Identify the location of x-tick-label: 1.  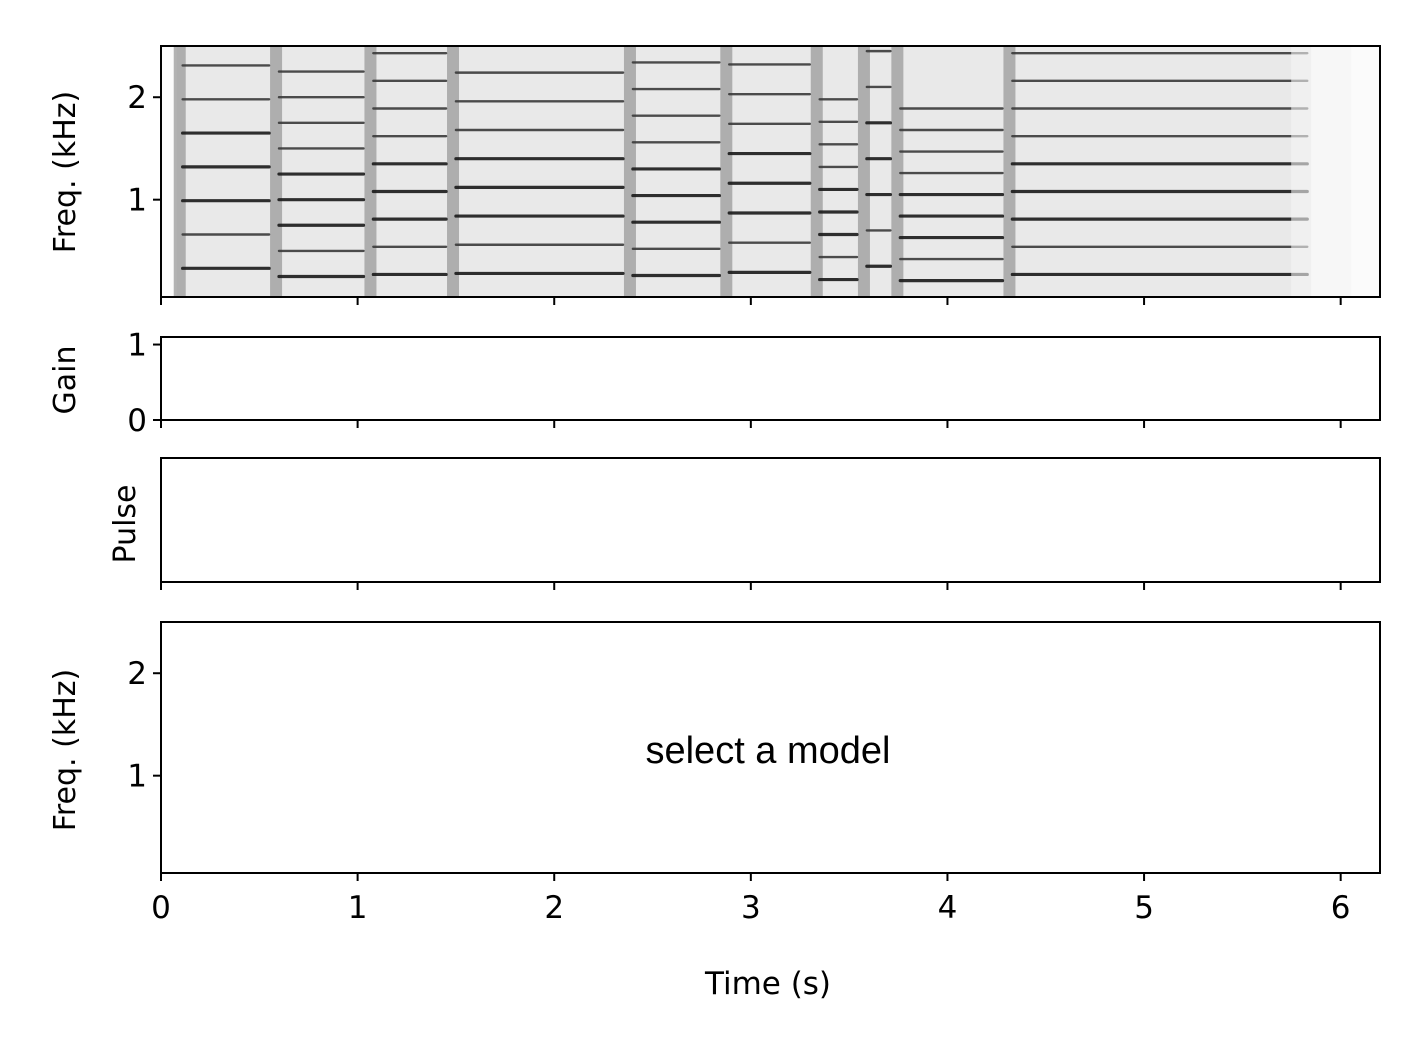
(358, 908).